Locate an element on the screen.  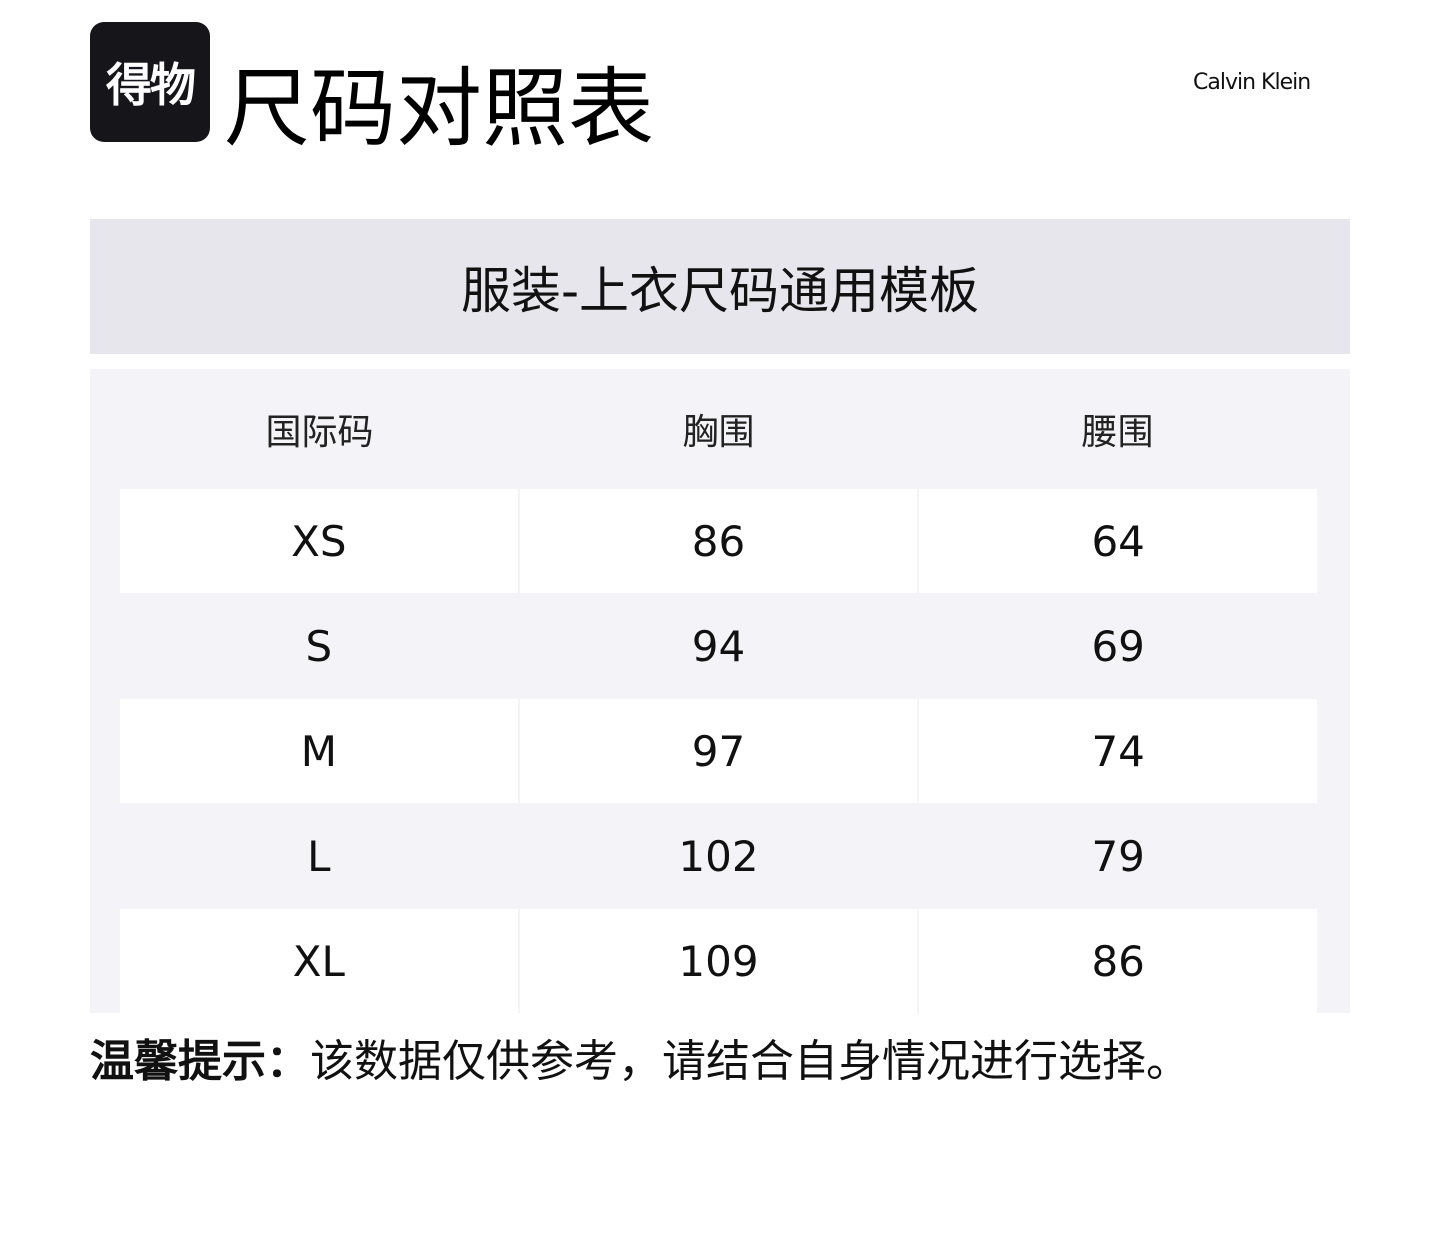
table-cell: 79 is located at coordinates (1118, 856).